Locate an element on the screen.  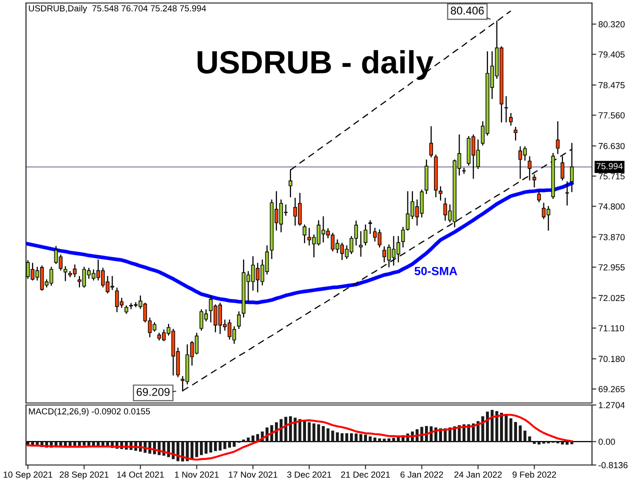
x-tick-label: 24 Jan 2022 is located at coordinates (478, 474).